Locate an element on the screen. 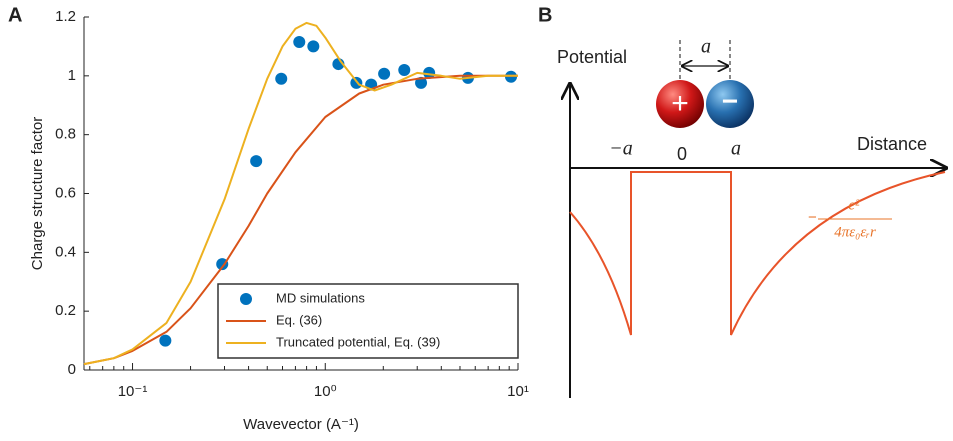  x-tick-label: 10⁻¹ is located at coordinates (133, 391).